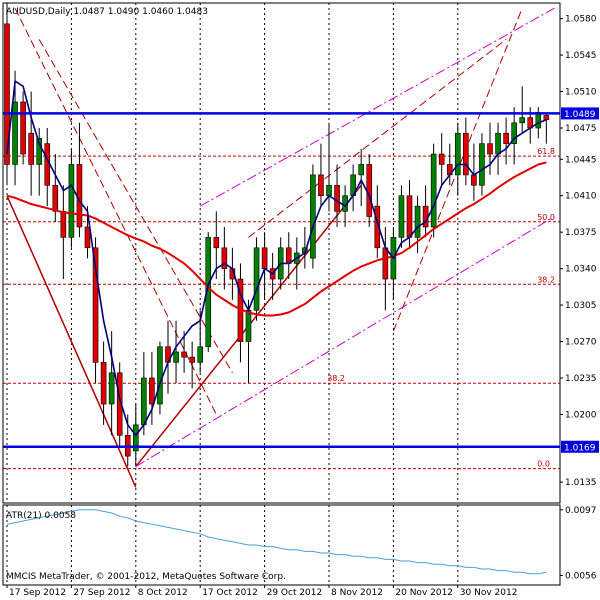  What do you see at coordinates (276, 542) in the screenshot?
I see `atr-line` at bounding box center [276, 542].